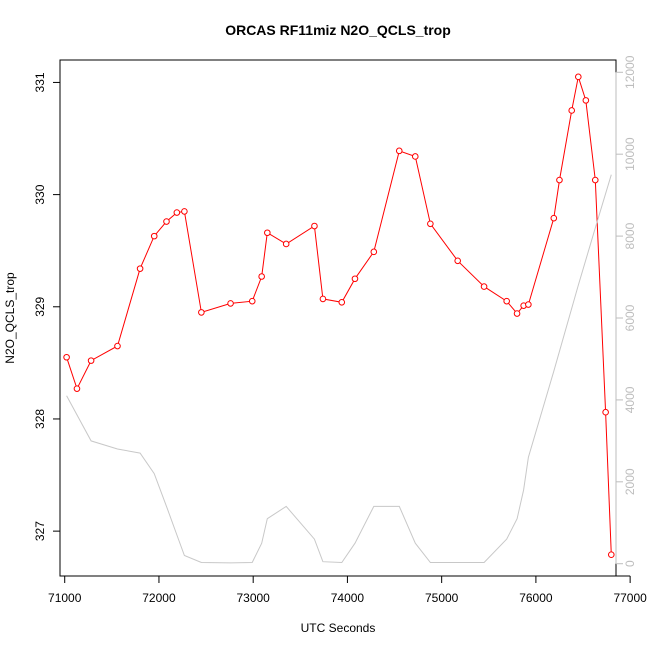  Describe the element at coordinates (40, 82) in the screenshot. I see `y-tick-label: 331` at that location.